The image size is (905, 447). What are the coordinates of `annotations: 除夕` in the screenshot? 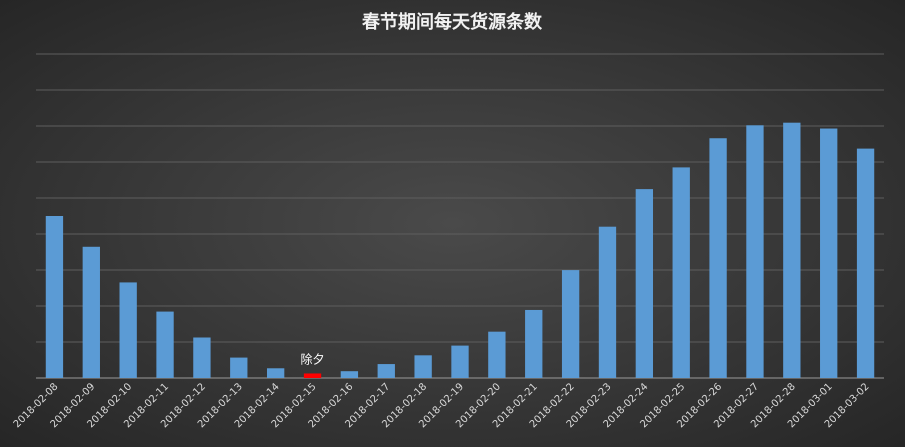 It's located at (313, 358).